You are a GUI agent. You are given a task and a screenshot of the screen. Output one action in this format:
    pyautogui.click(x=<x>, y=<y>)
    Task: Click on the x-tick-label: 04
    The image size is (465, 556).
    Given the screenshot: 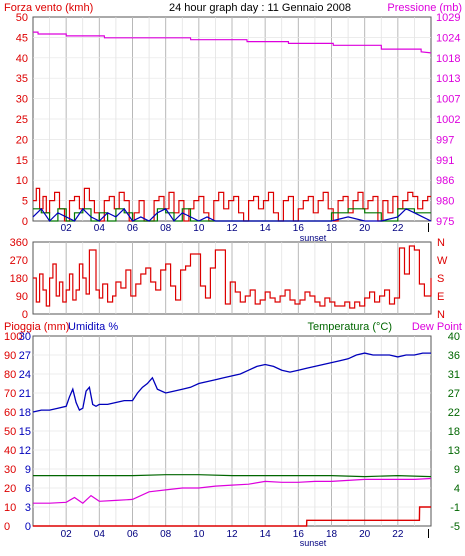 What is the action you would take?
    pyautogui.click(x=100, y=228)
    